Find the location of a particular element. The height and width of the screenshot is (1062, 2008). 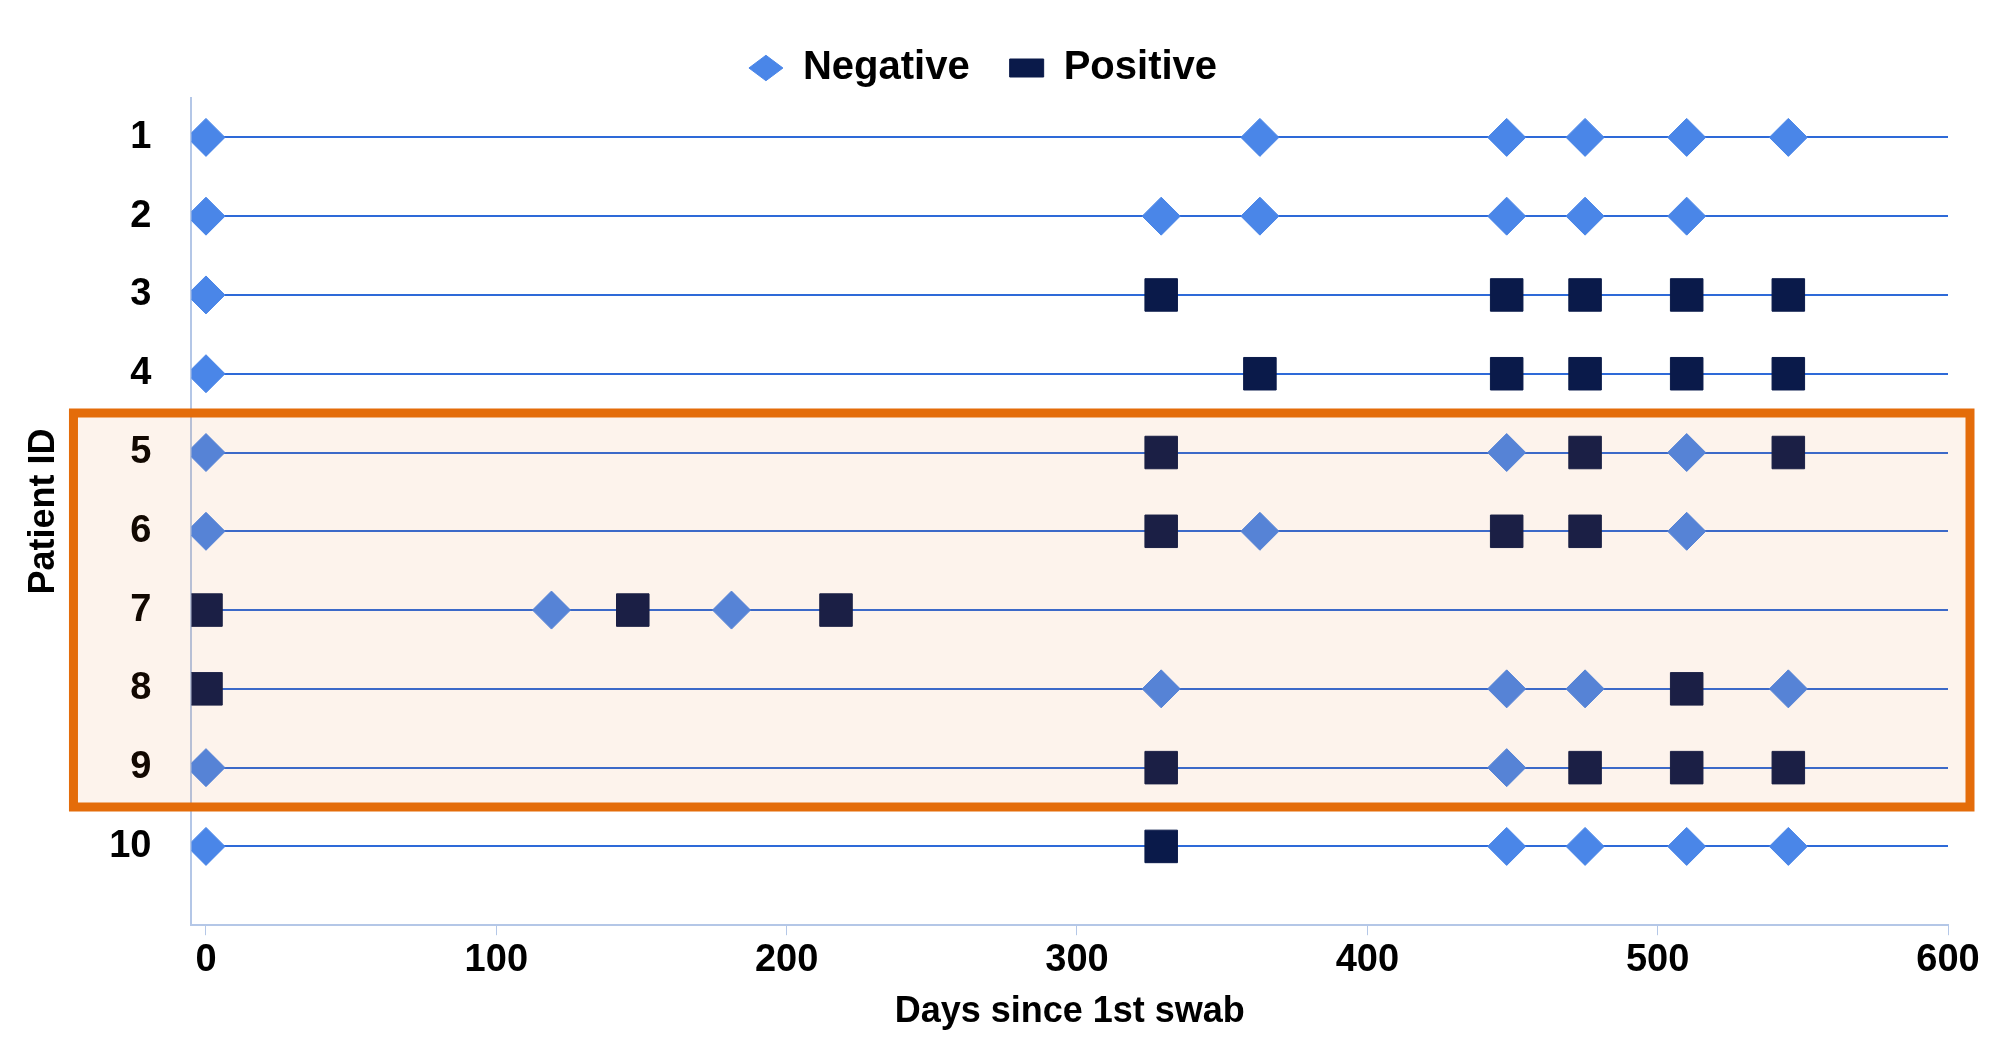

legend-label: Negative is located at coordinates (886, 65).